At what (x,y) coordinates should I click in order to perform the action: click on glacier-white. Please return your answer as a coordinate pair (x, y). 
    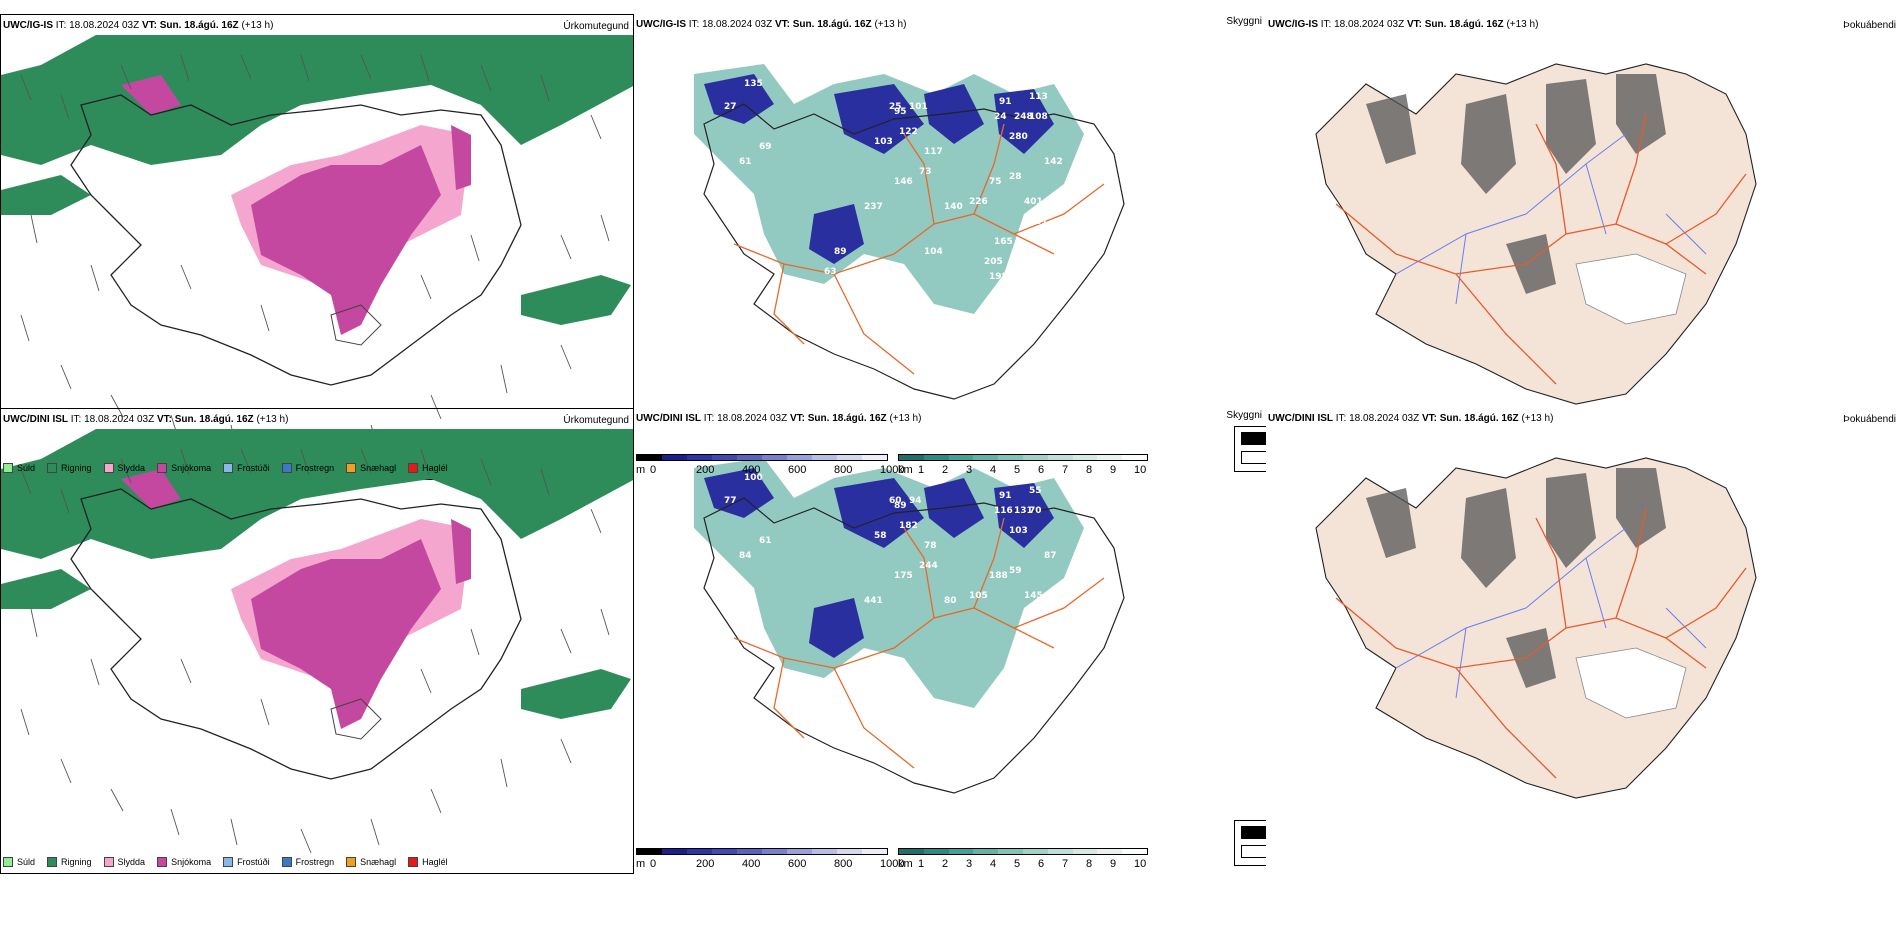
    Looking at the image, I should click on (1631, 289).